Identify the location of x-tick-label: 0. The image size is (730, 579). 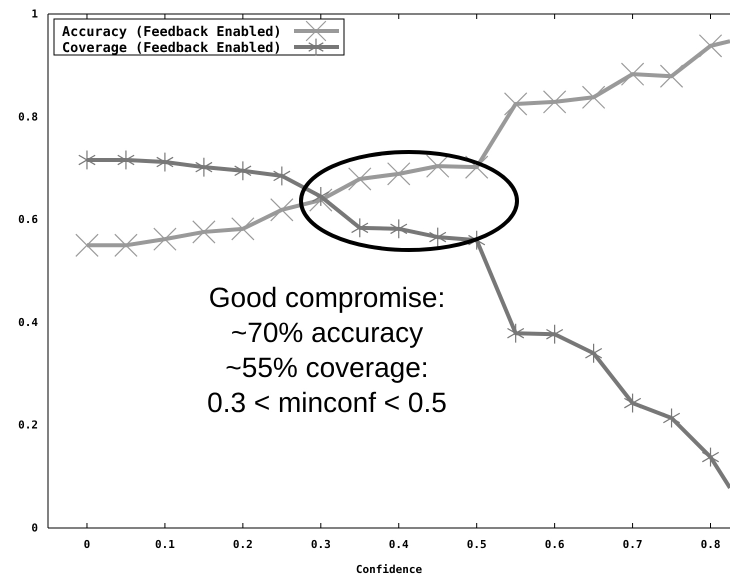
(87, 544).